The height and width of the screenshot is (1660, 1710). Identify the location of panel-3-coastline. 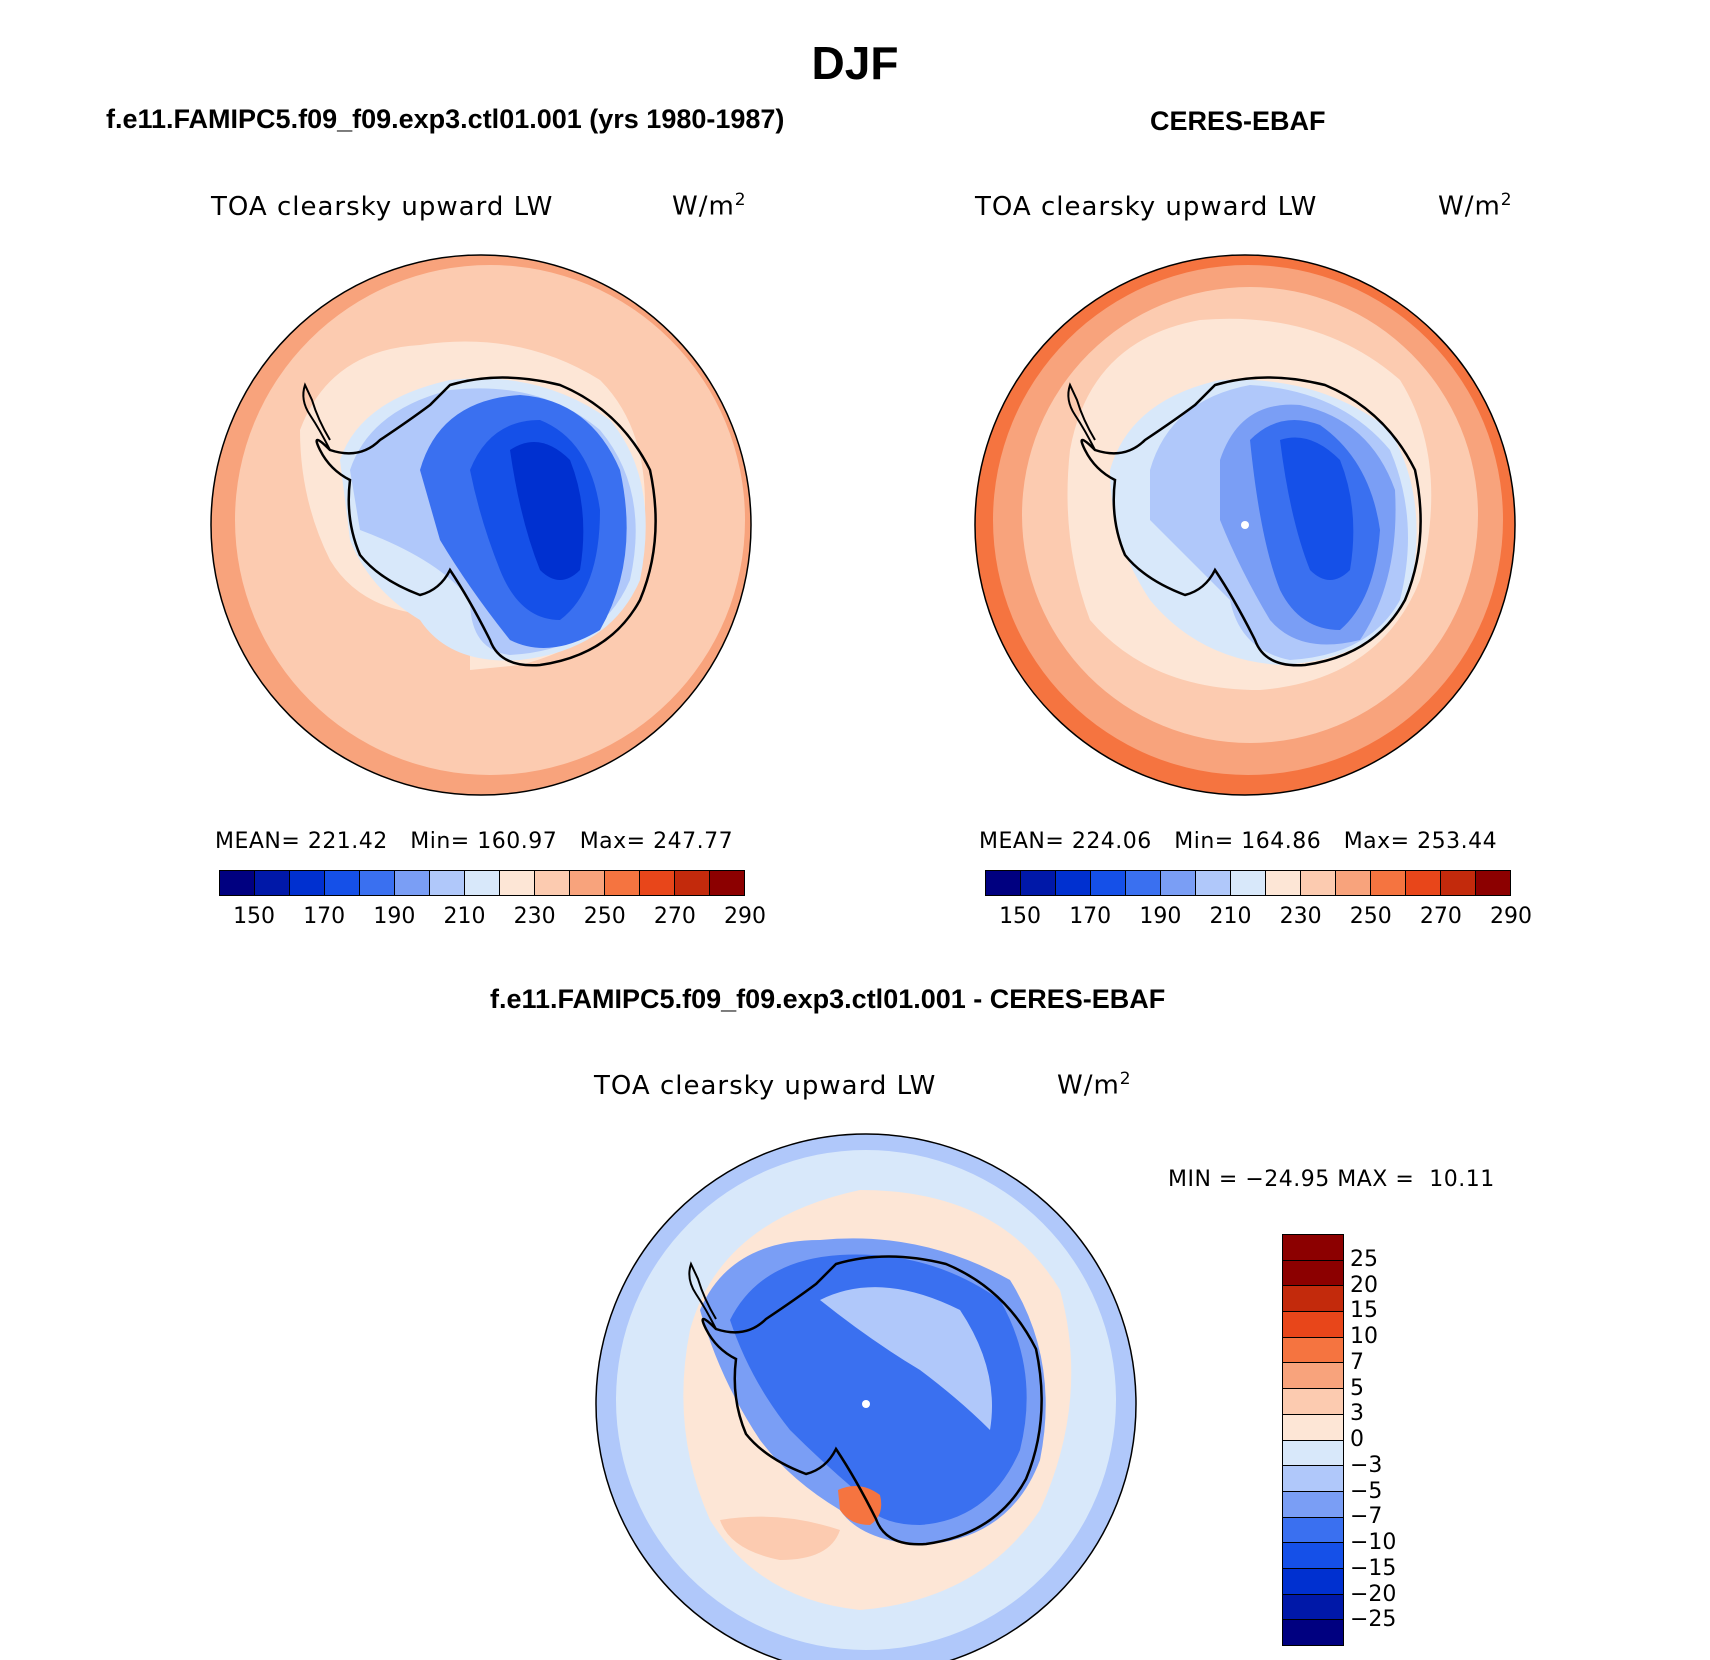
(872, 1400).